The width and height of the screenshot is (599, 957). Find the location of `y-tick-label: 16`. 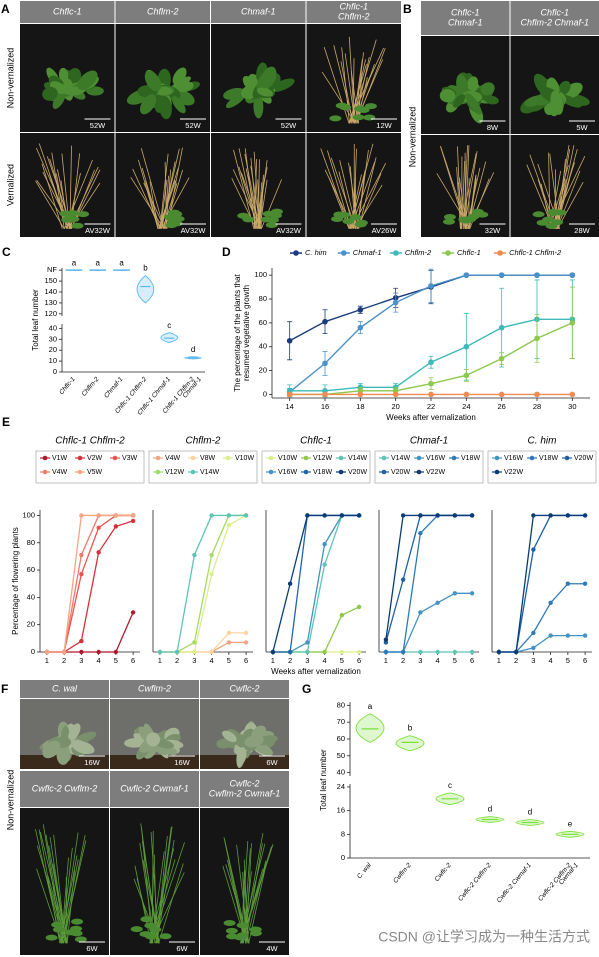

y-tick-label: 16 is located at coordinates (341, 810).